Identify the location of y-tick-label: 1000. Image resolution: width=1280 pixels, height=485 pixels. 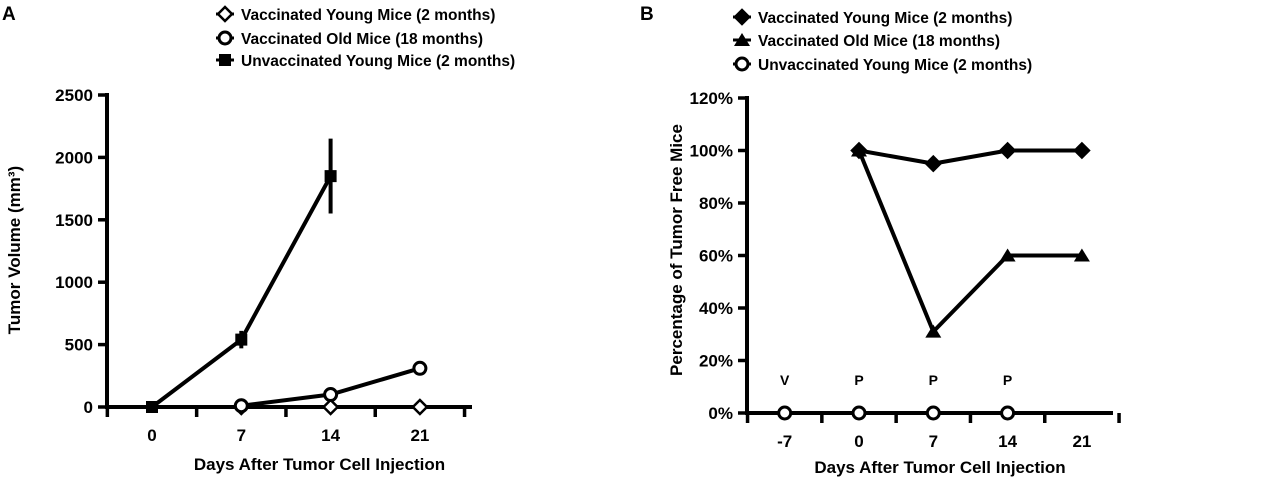
(74, 282).